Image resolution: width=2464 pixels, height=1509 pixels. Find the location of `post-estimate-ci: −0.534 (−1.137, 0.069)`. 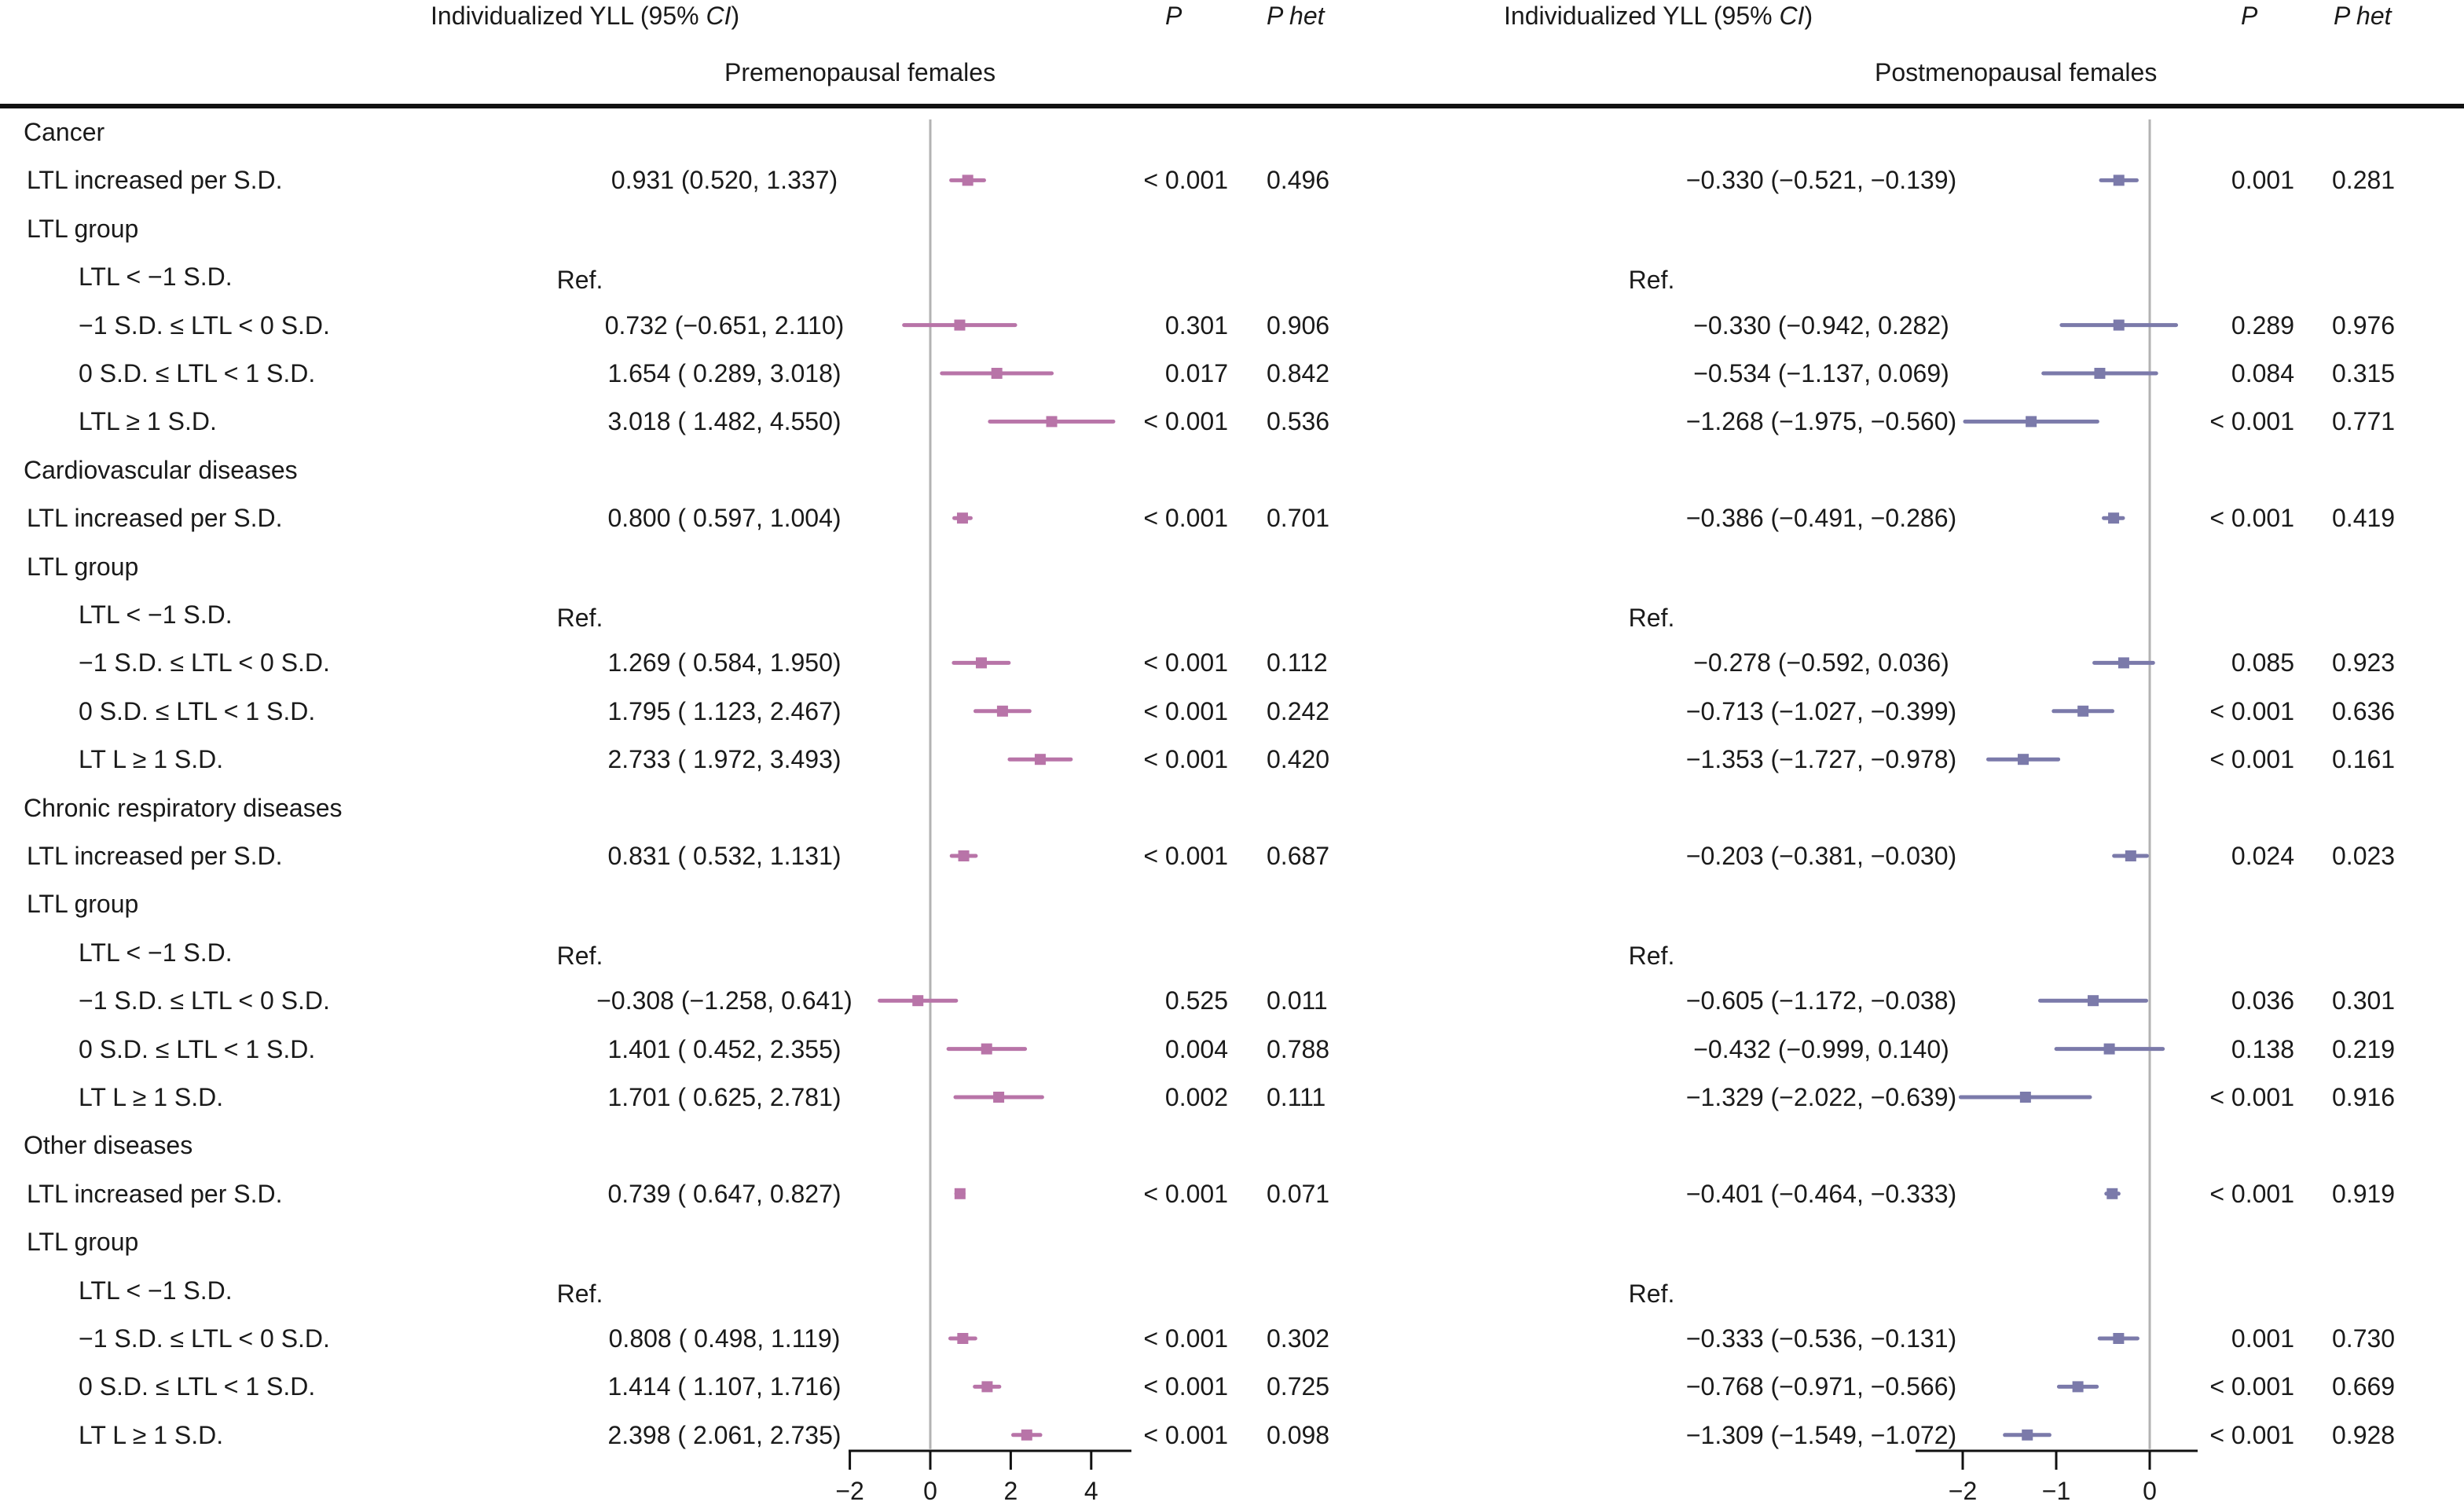

post-estimate-ci: −0.534 (−1.137, 0.069) is located at coordinates (1821, 373).